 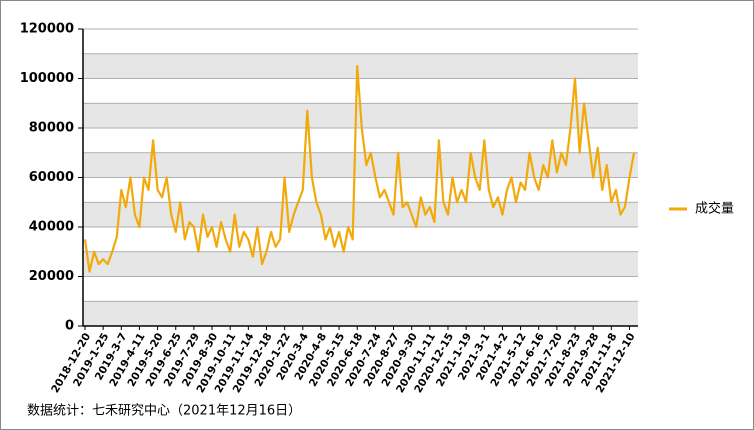 What do you see at coordinates (47, 29) in the screenshot?
I see `y-tick-label: 120000` at bounding box center [47, 29].